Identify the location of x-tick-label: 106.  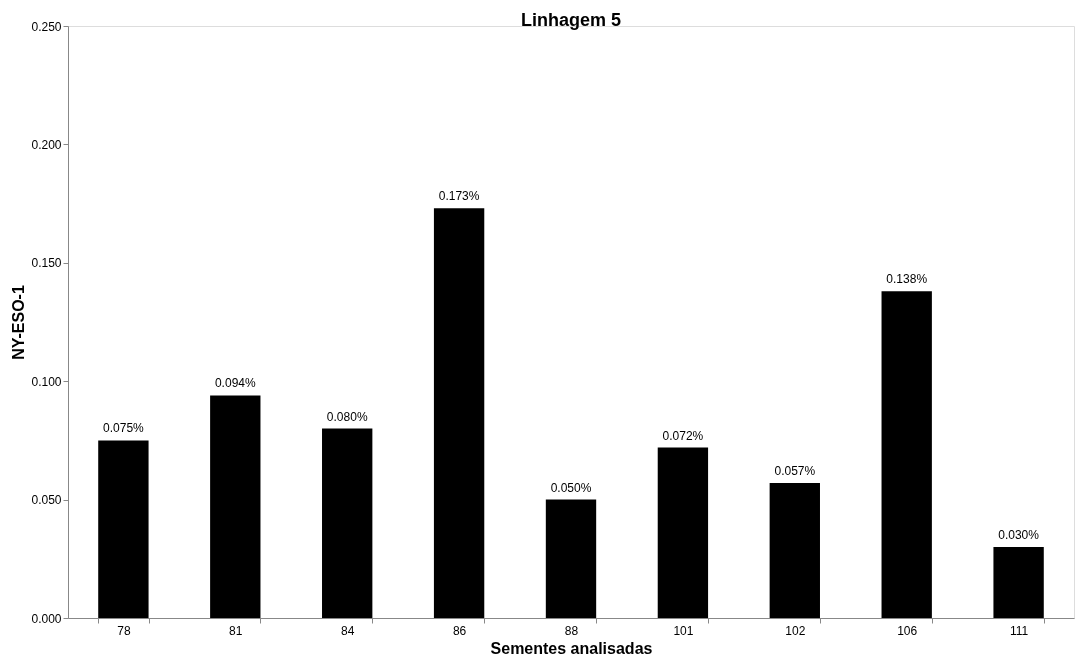
(907, 630).